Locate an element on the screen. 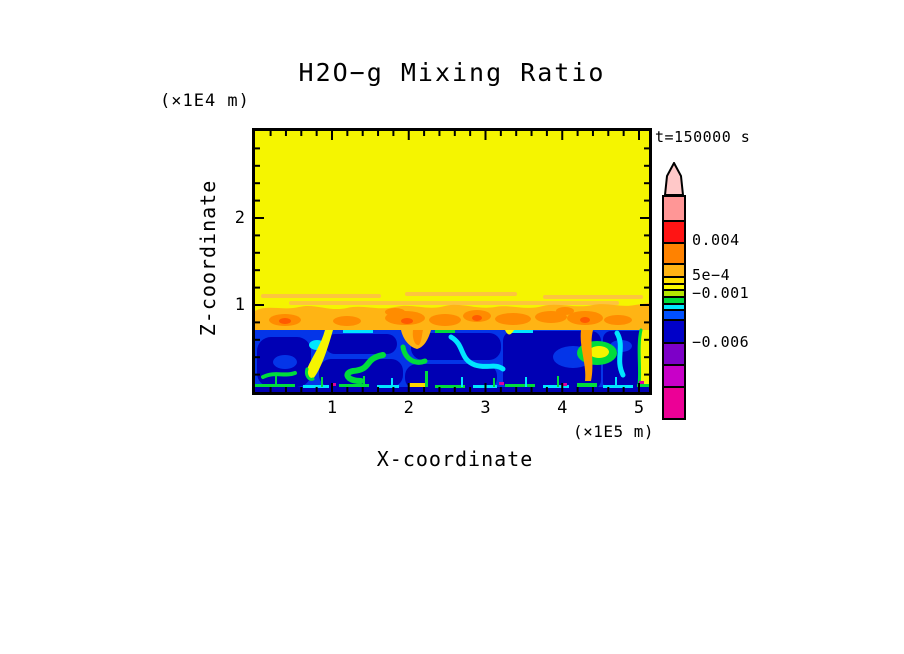  colorbar-arrow-icon is located at coordinates (674, 179).